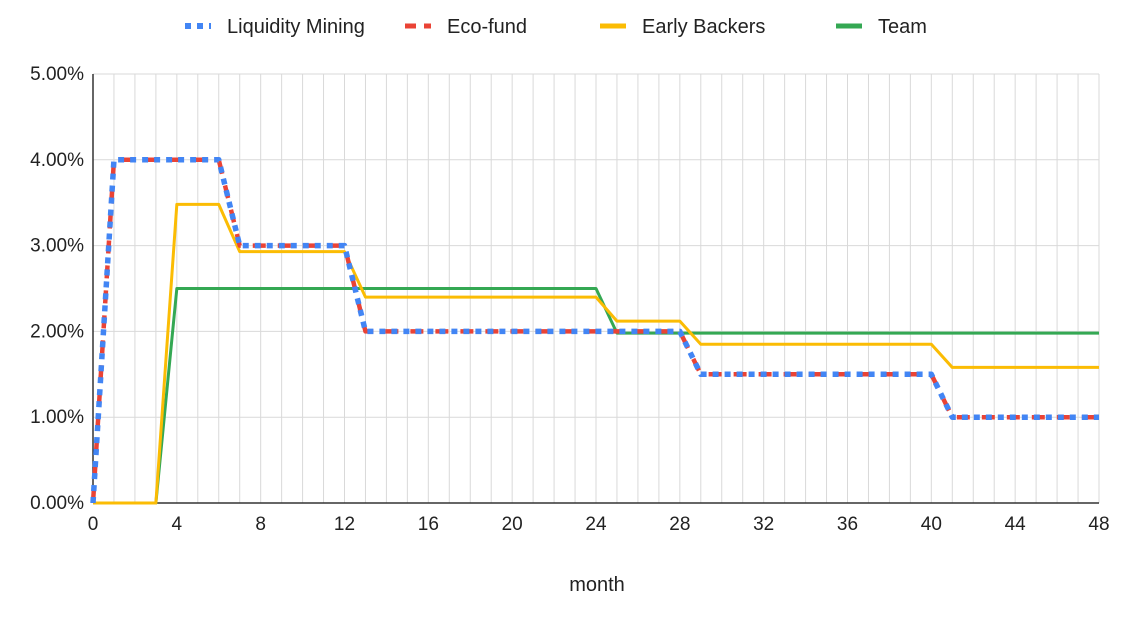 This screenshot has height=618, width=1132. Describe the element at coordinates (487, 27) in the screenshot. I see `legend-label: Eco-fund` at that location.